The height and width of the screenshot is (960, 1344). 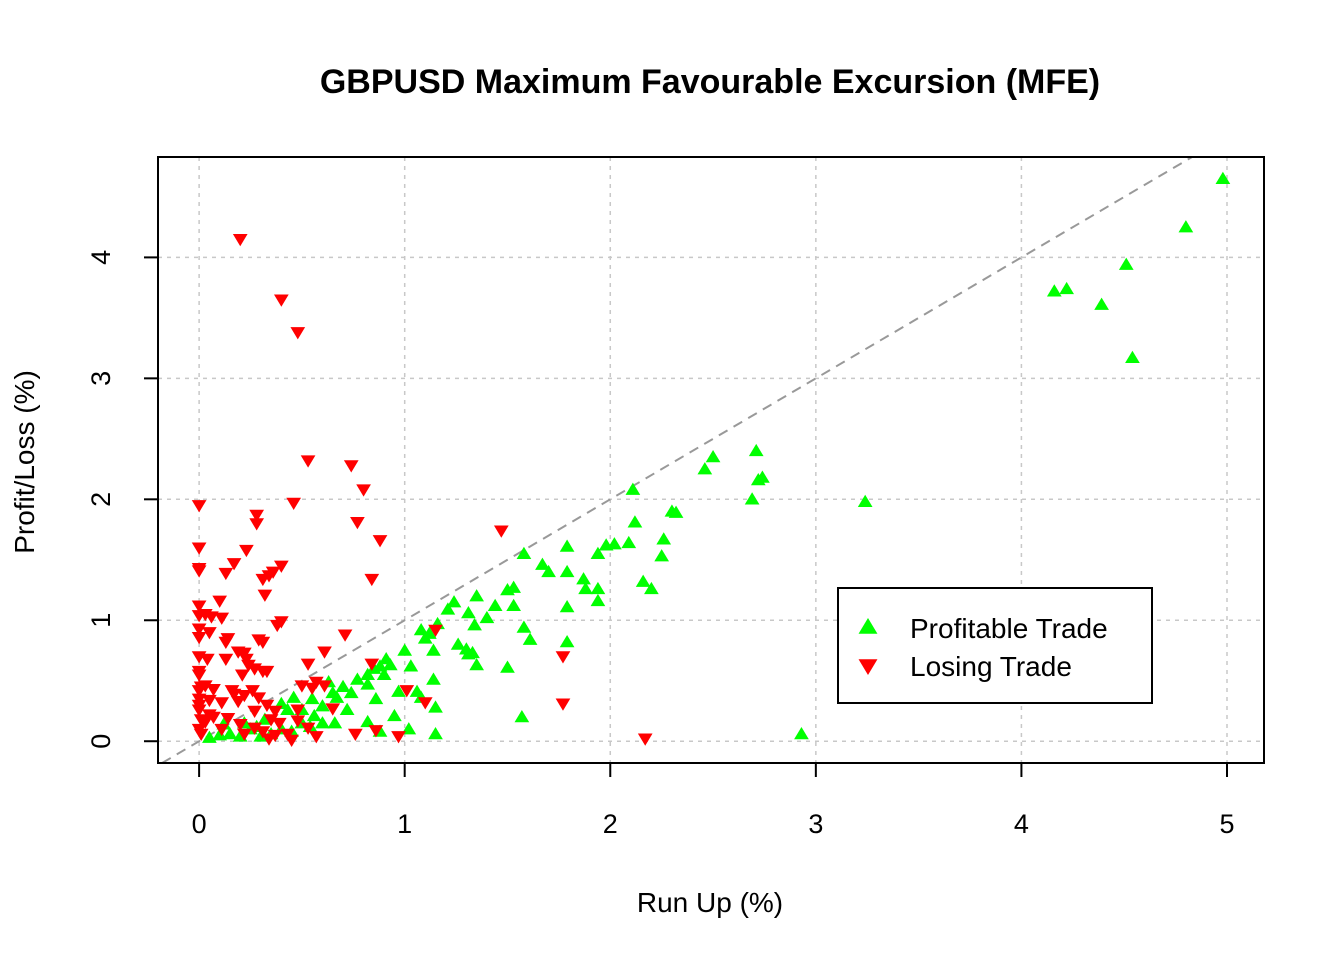 What do you see at coordinates (1021, 824) in the screenshot?
I see `x-tick-label: 4` at bounding box center [1021, 824].